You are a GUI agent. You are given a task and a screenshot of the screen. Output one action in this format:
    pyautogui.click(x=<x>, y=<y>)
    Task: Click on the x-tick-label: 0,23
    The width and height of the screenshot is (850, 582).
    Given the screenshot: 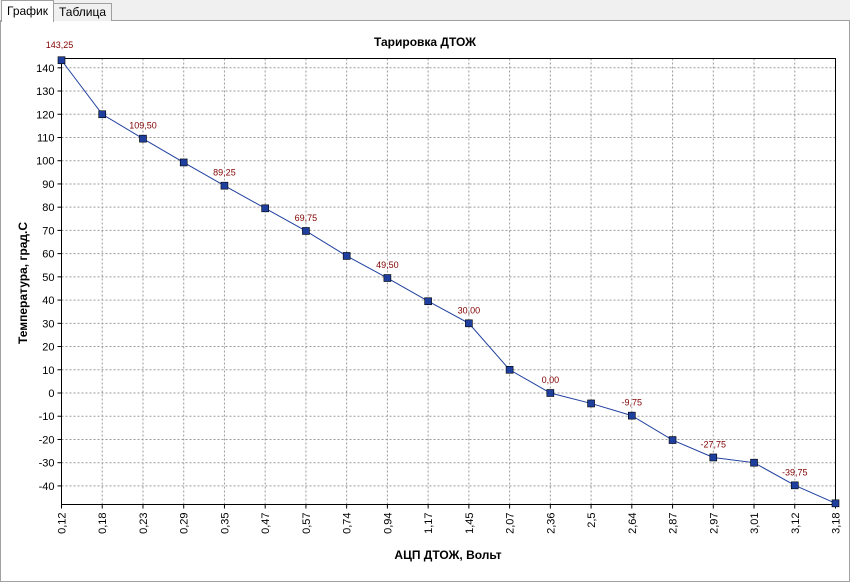 What is the action you would take?
    pyautogui.click(x=144, y=523)
    